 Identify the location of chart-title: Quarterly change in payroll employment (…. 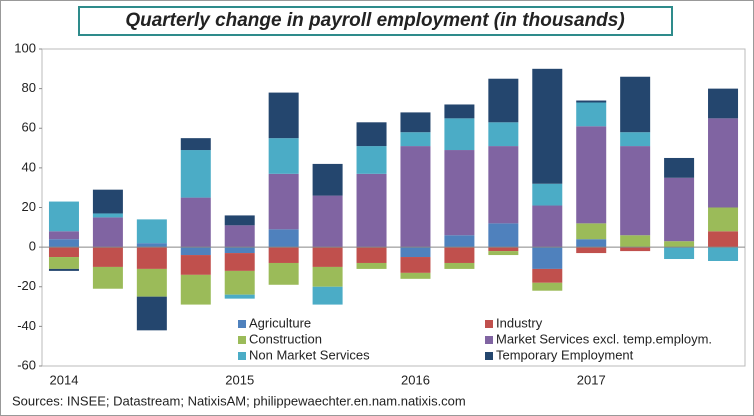
(374, 20).